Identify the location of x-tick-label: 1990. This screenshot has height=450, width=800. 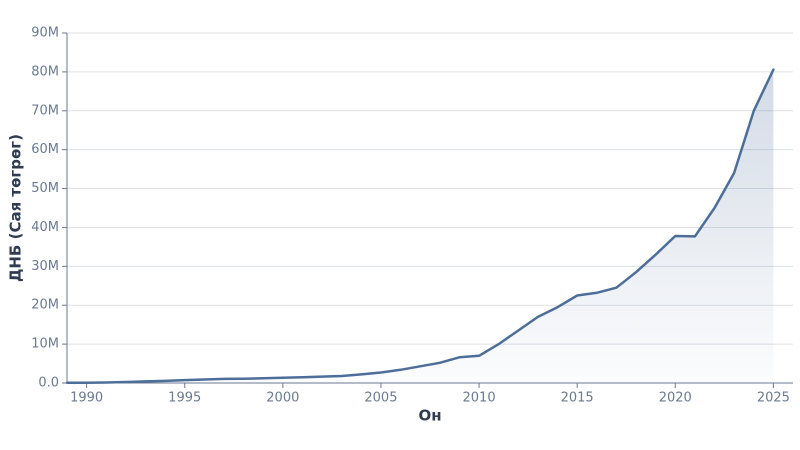
(86, 398).